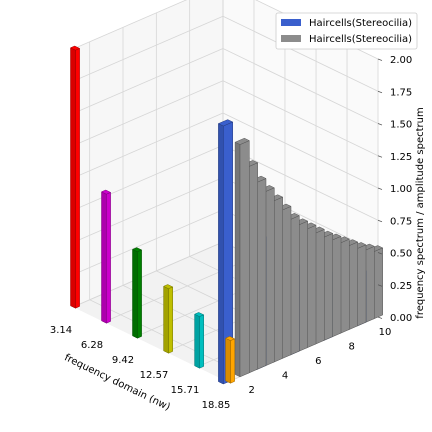 The width and height of the screenshot is (432, 432). I want to click on x-tick-label: 18.85, so click(216, 405).